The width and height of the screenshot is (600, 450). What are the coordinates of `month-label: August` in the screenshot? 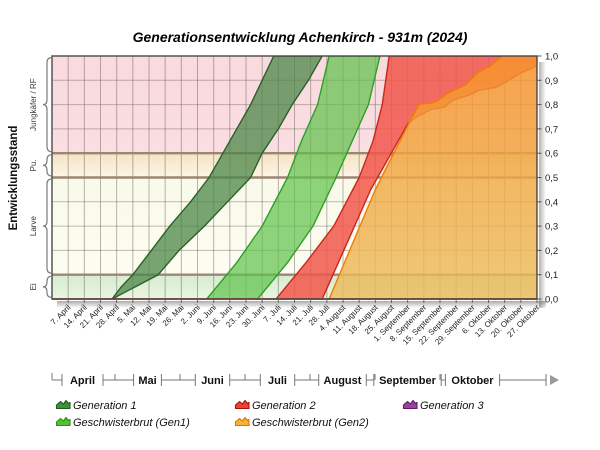 It's located at (343, 381).